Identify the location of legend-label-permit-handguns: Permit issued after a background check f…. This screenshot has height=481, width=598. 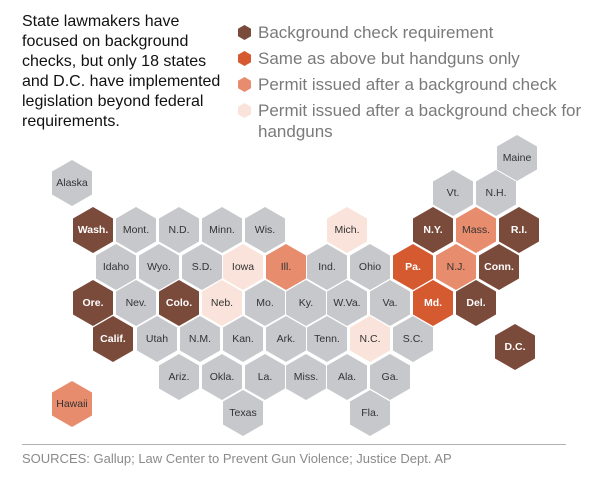
(420, 121).